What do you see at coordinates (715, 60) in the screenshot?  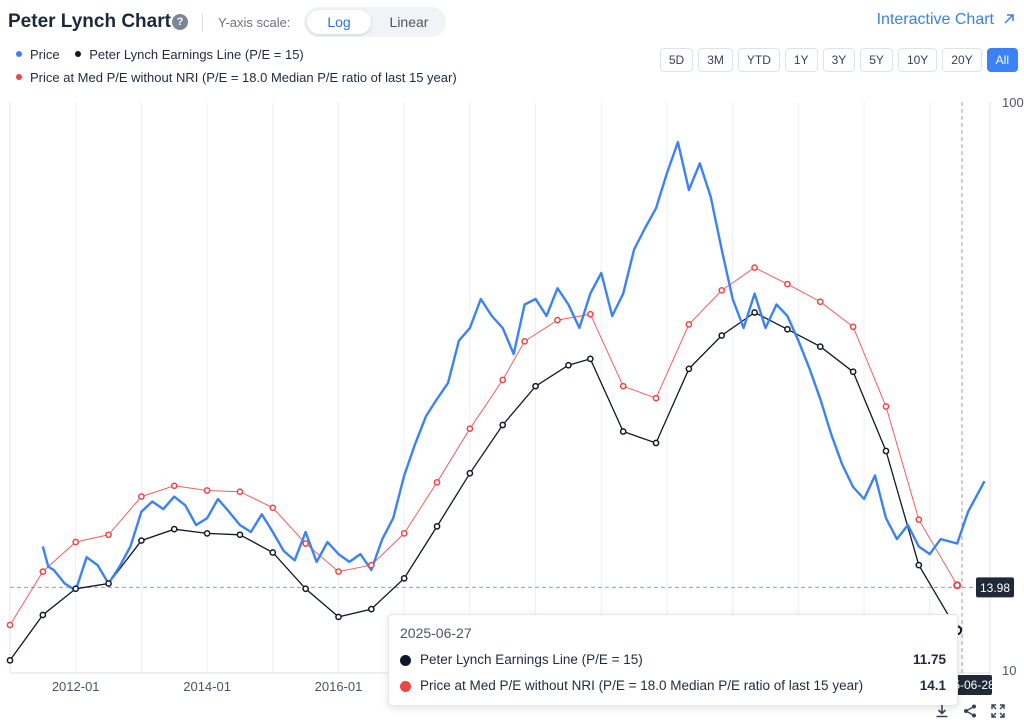 I see `range-3m-button: 3M` at bounding box center [715, 60].